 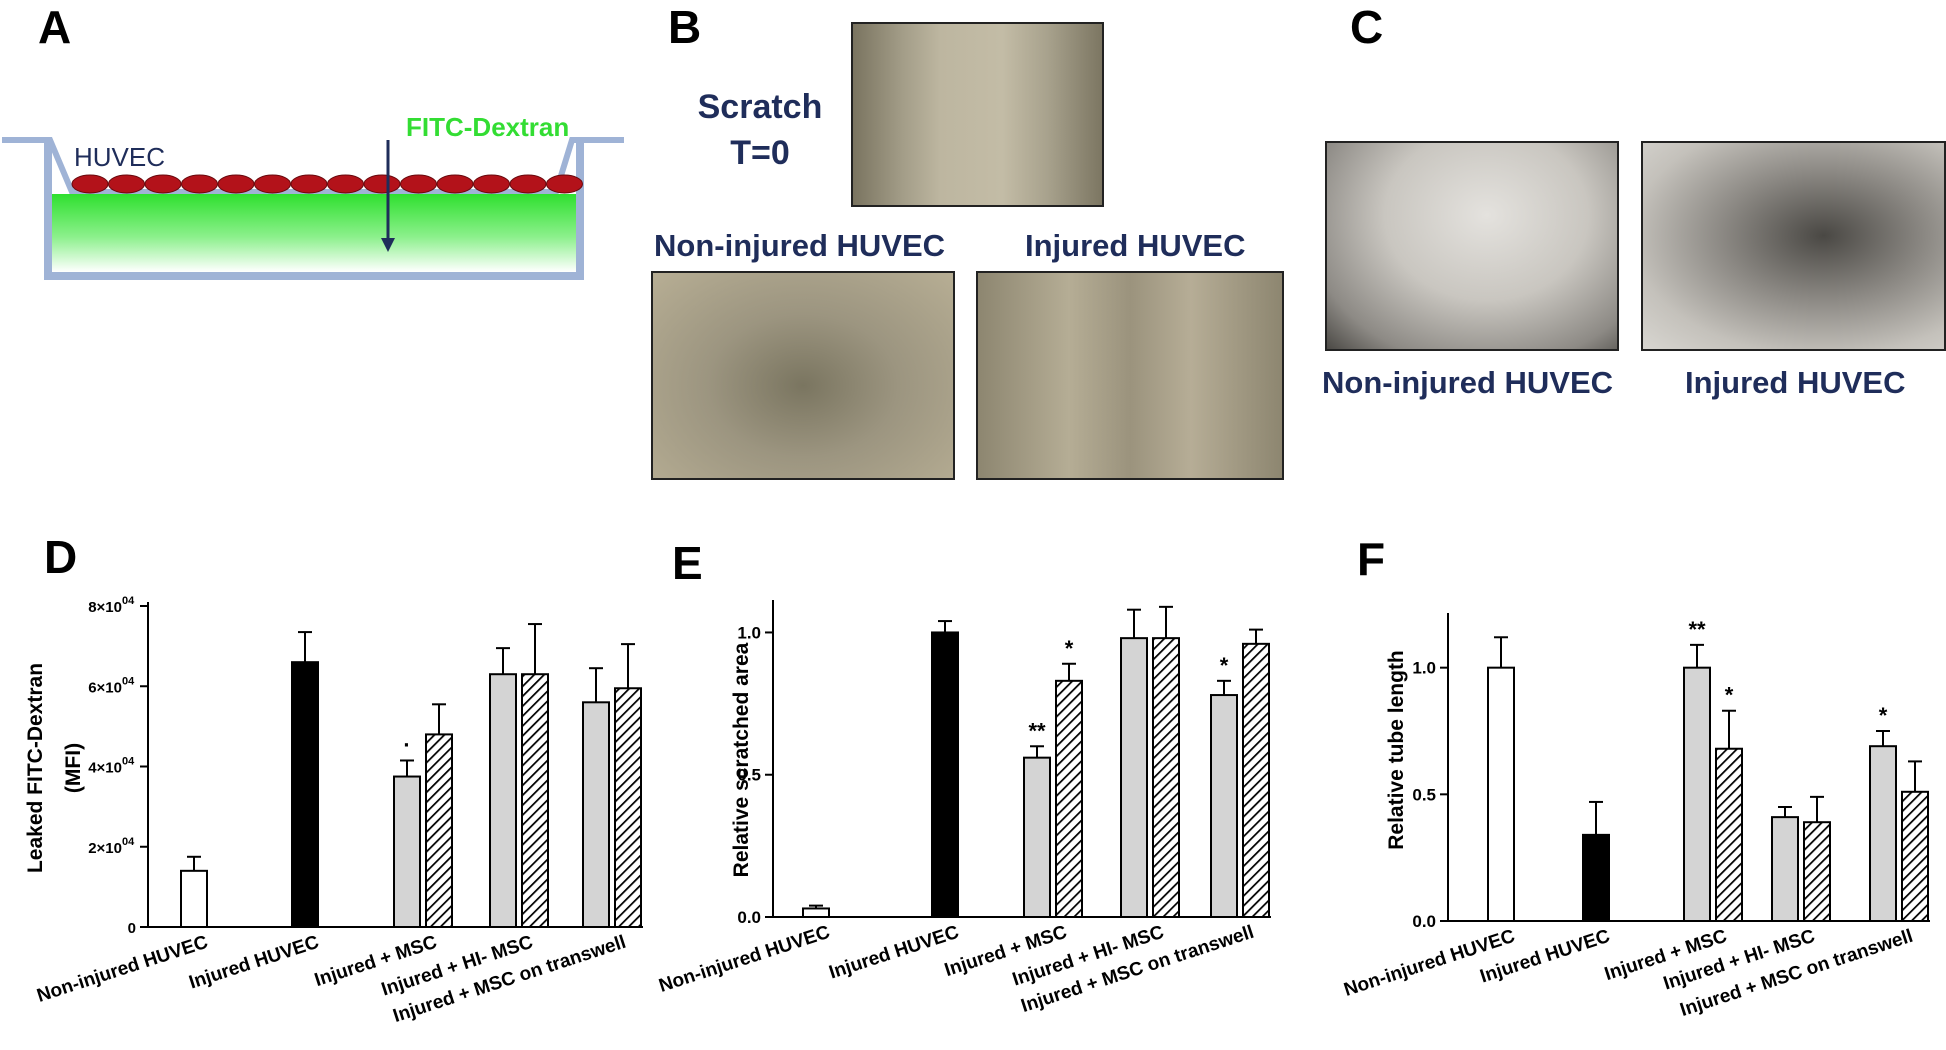 I want to click on y-tick-label: 4×10, so click(x=105, y=768).